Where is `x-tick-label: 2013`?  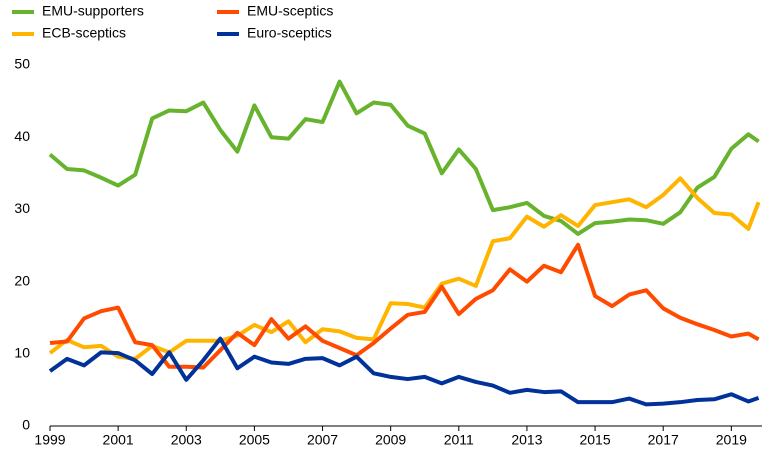 x-tick-label: 2013 is located at coordinates (526, 440).